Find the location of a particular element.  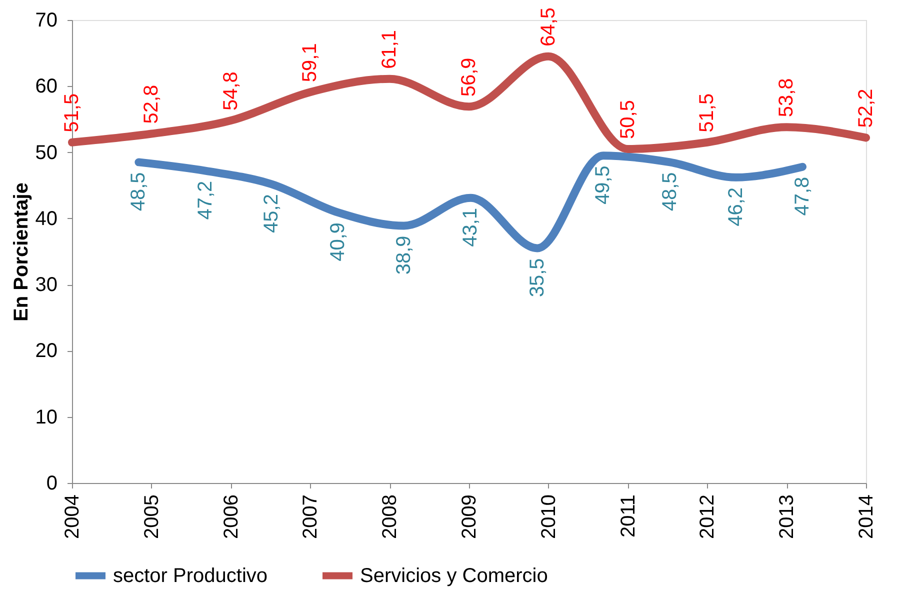

x-tick-label: 2014 is located at coordinates (867, 516).